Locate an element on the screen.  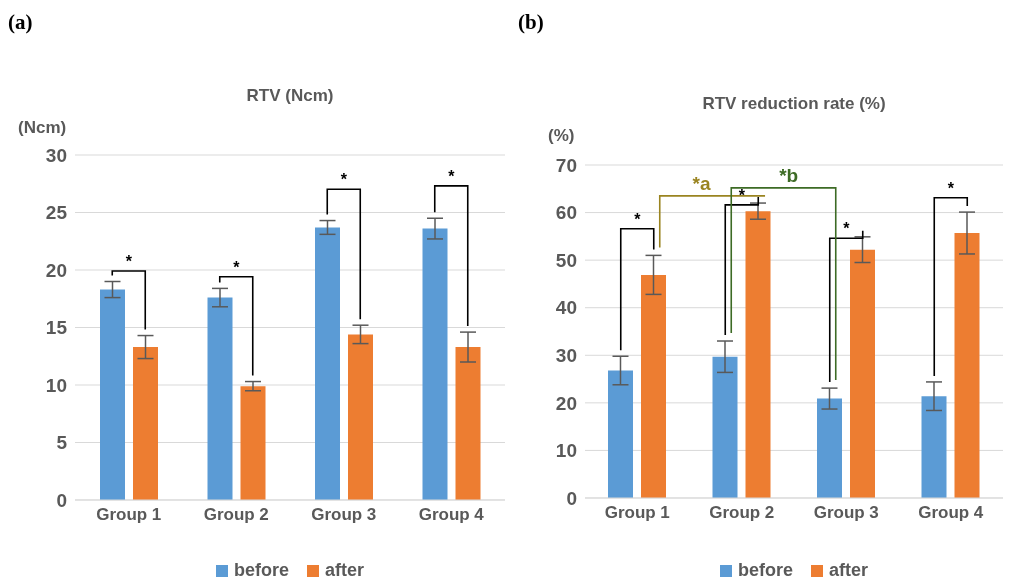
y-tick-label: 70 is located at coordinates (566, 165).